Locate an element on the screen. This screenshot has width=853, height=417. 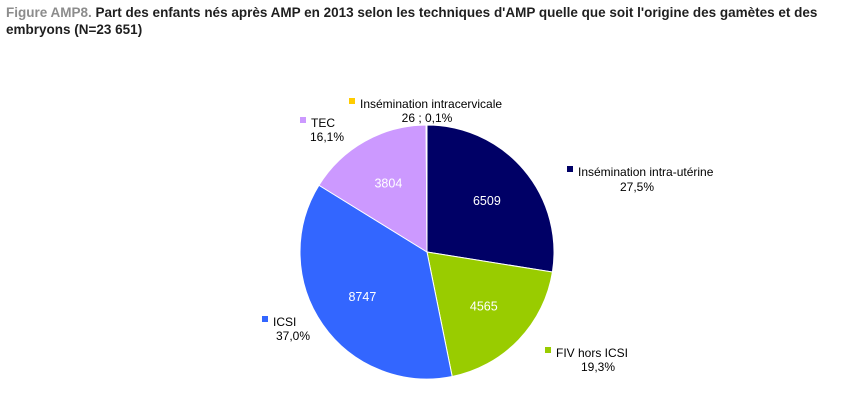
slice-percent-label-5: 26 ; 0,1% is located at coordinates (427, 118).